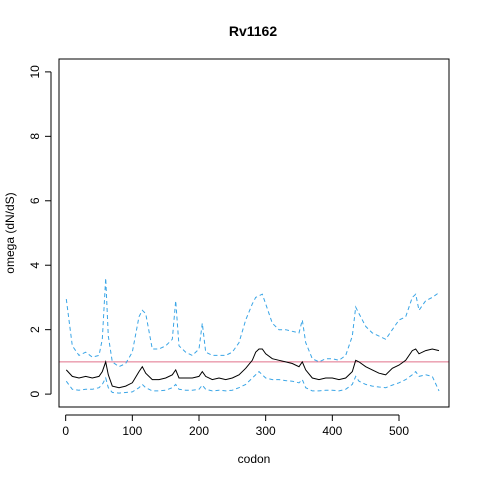 Image resolution: width=480 pixels, height=480 pixels. I want to click on series-line-omega, so click(252, 368).